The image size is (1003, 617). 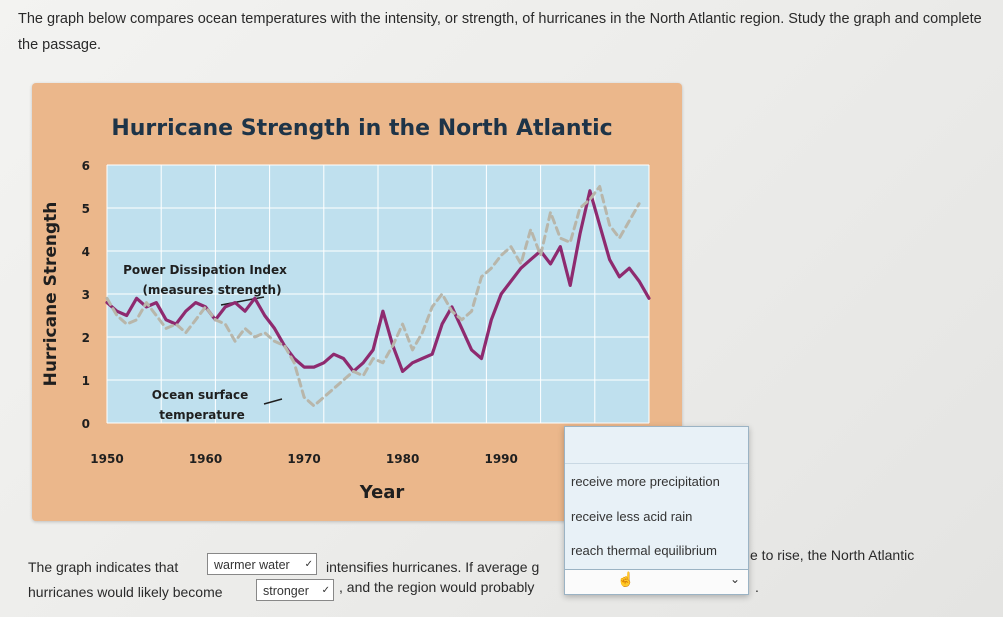 I want to click on chart-annotation: (measures strength), so click(x=211, y=290).